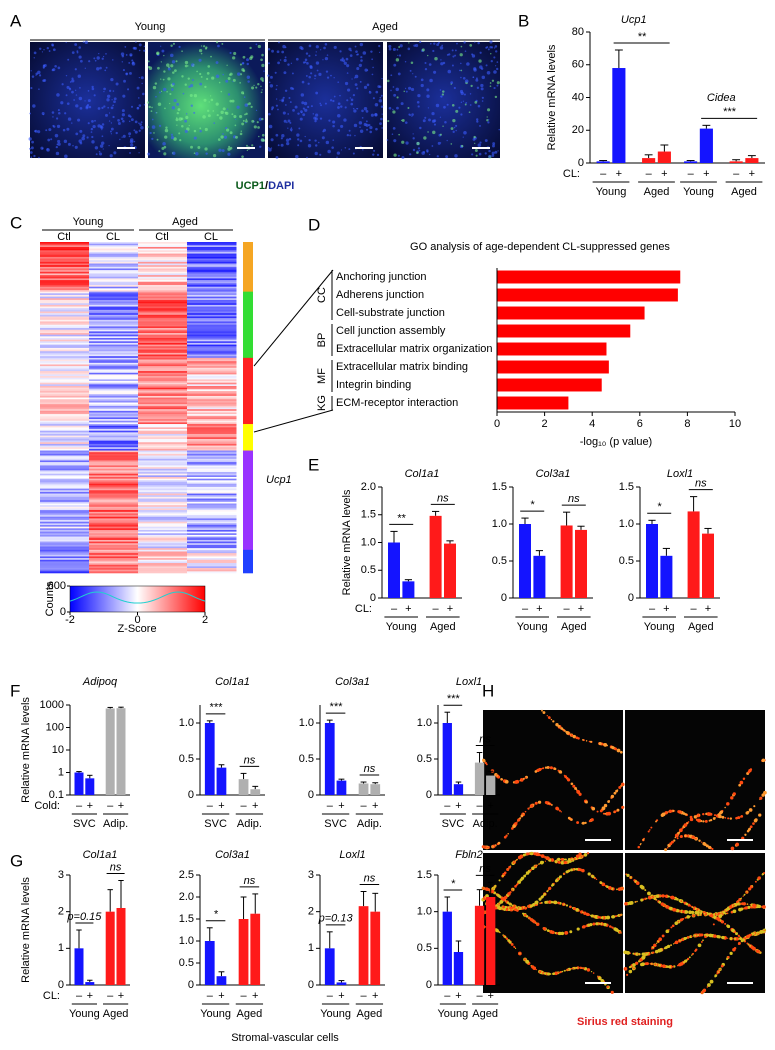  Describe the element at coordinates (380, 295) in the screenshot. I see `category-label: Adherens junction` at that location.